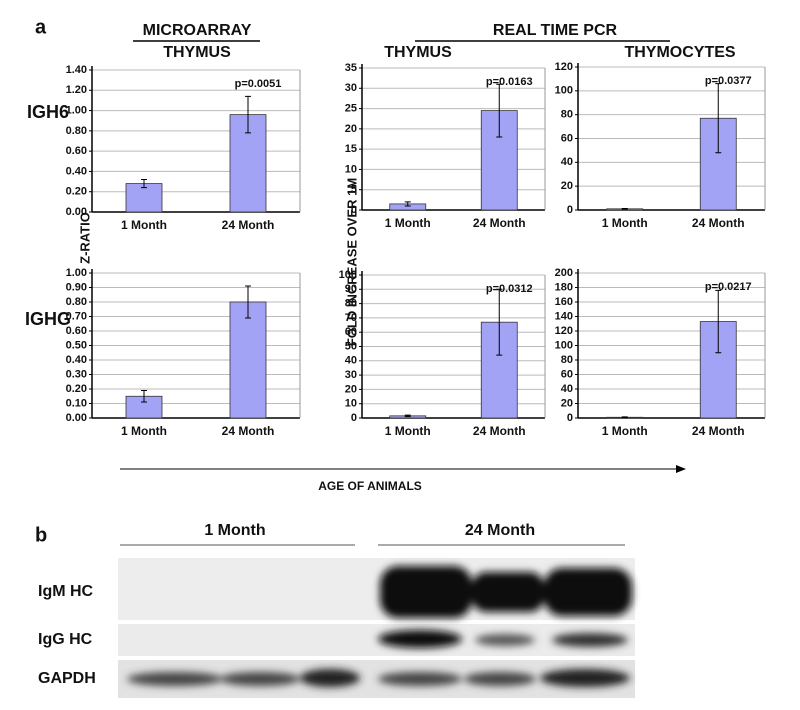  What do you see at coordinates (76, 345) in the screenshot?
I see `y-tick-label: 0.50` at bounding box center [76, 345].